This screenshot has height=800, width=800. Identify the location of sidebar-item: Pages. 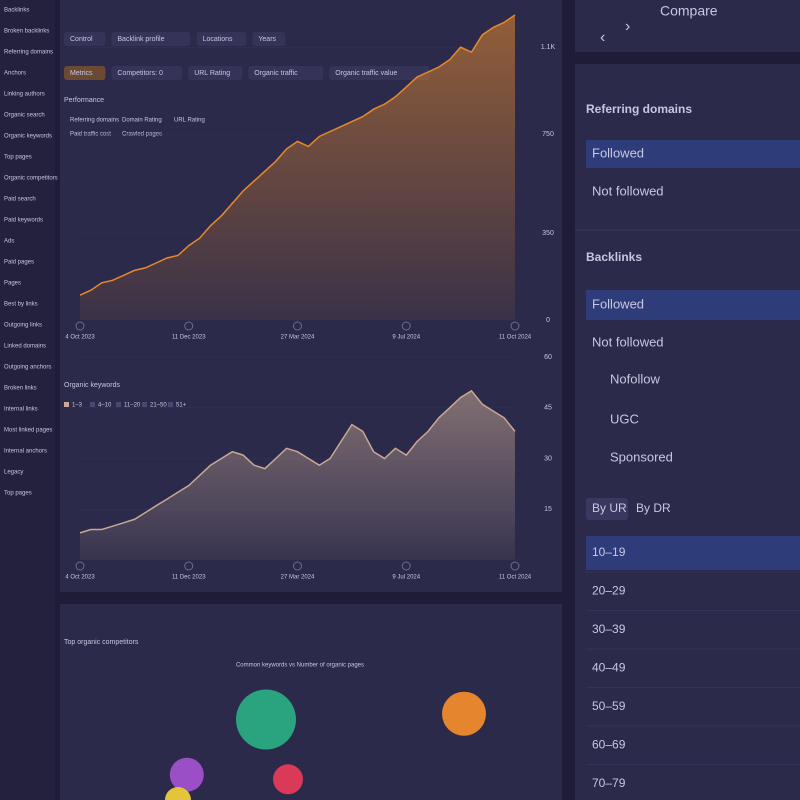
(12, 284).